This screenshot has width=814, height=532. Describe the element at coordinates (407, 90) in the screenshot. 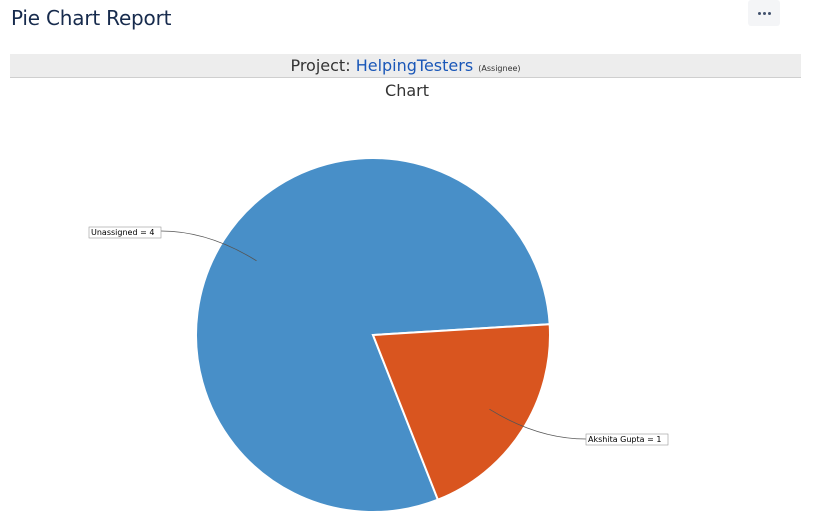

I see `chart-title: Chart` at that location.